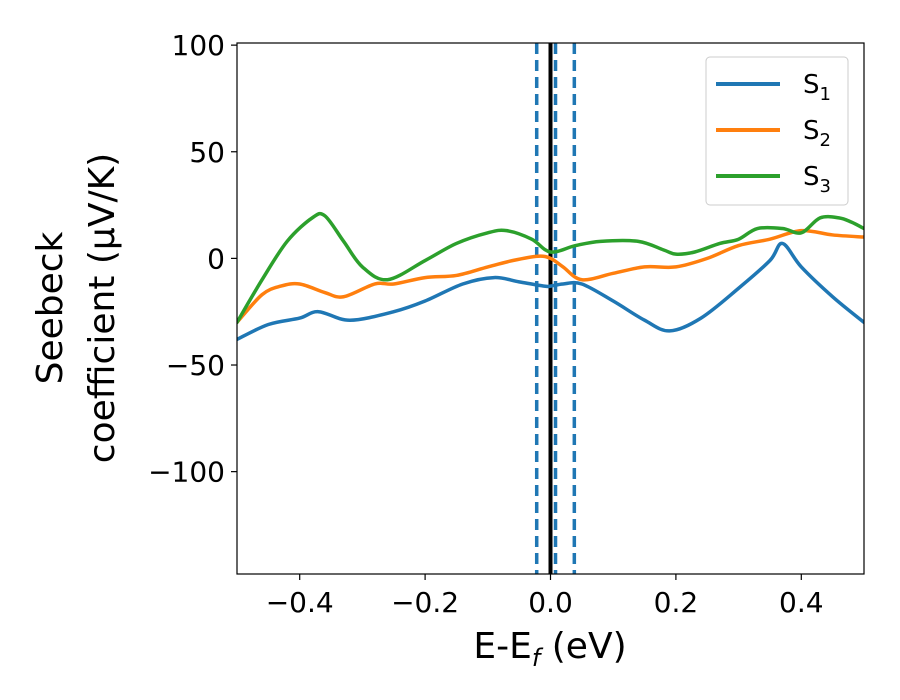  What do you see at coordinates (216, 258) in the screenshot?
I see `y-tick-label: 0` at bounding box center [216, 258].